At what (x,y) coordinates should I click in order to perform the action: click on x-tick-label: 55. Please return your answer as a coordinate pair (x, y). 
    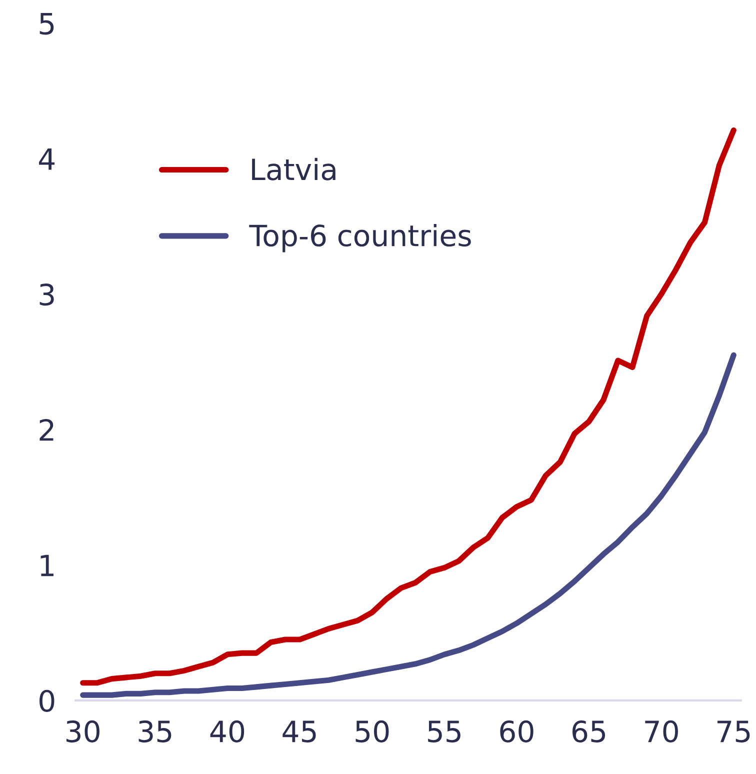
    Looking at the image, I should click on (444, 731).